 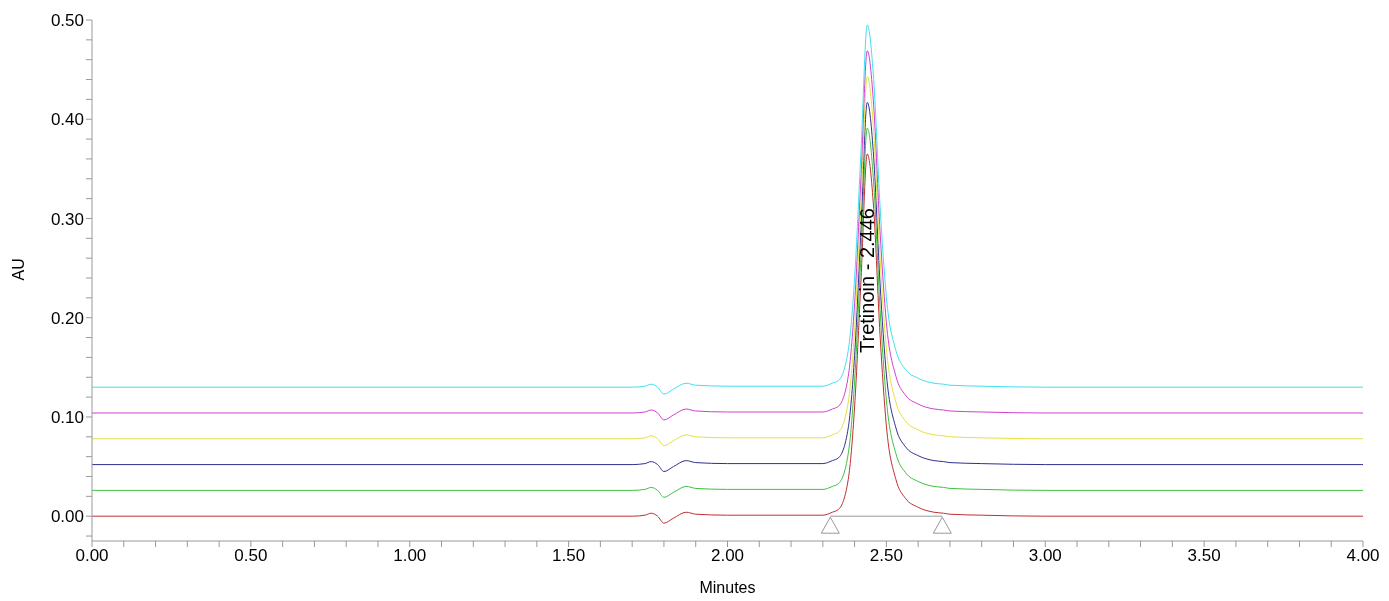 What do you see at coordinates (867, 280) in the screenshot?
I see `annotation: Tretinoin - 2.446` at bounding box center [867, 280].